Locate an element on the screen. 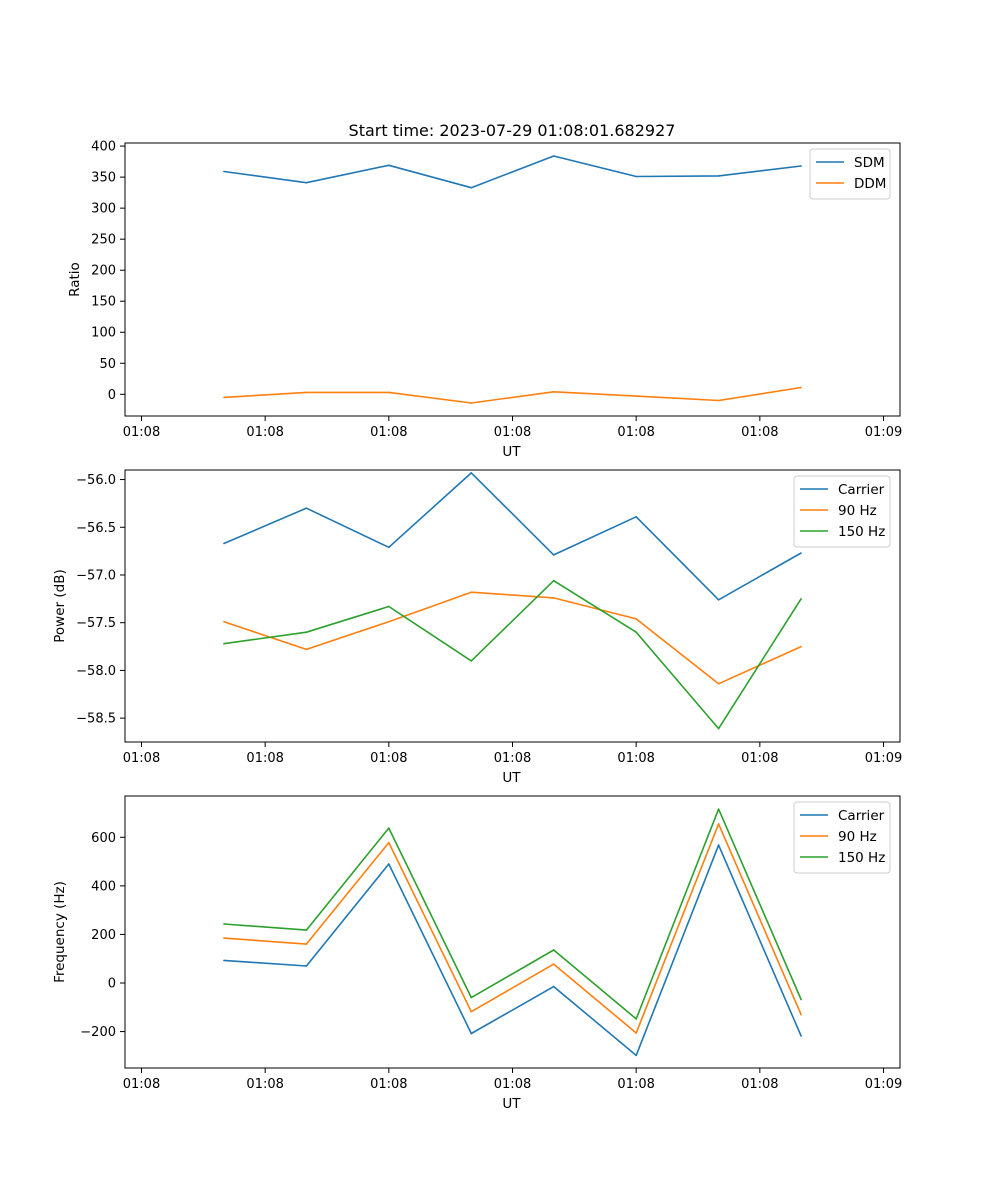 The image size is (1000, 1200). y-tick-label: 350 is located at coordinates (103, 178).